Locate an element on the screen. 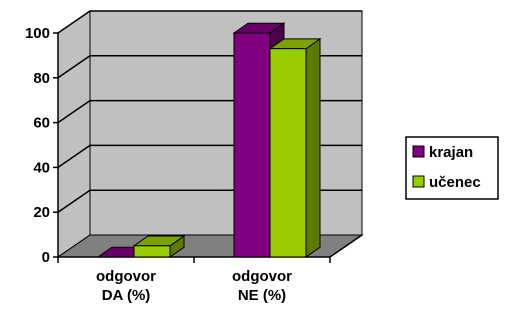 This screenshot has width=511, height=322. side-wall is located at coordinates (74, 134).